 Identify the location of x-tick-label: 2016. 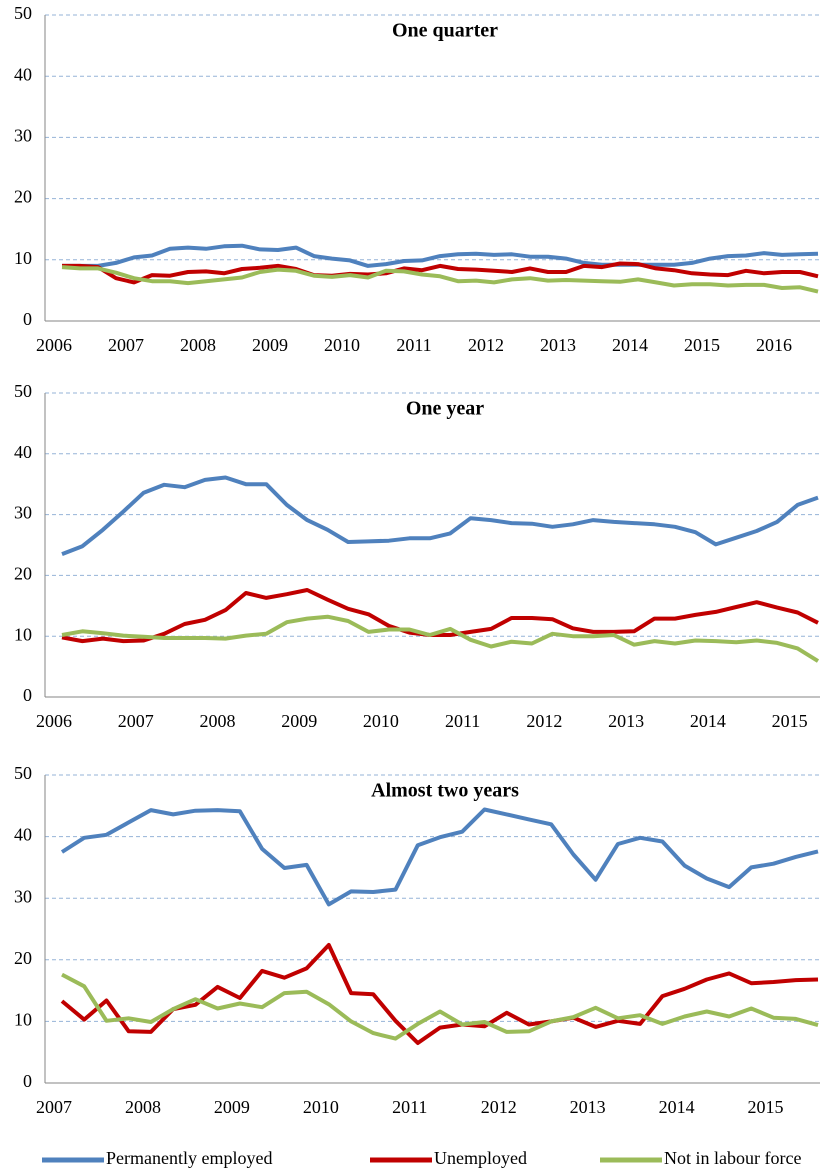
(774, 345).